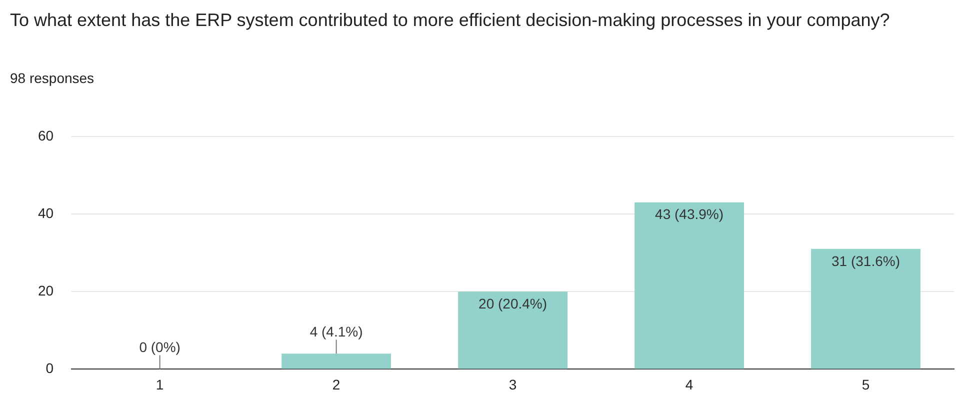  Describe the element at coordinates (160, 384) in the screenshot. I see `x-tick-label: 1` at that location.